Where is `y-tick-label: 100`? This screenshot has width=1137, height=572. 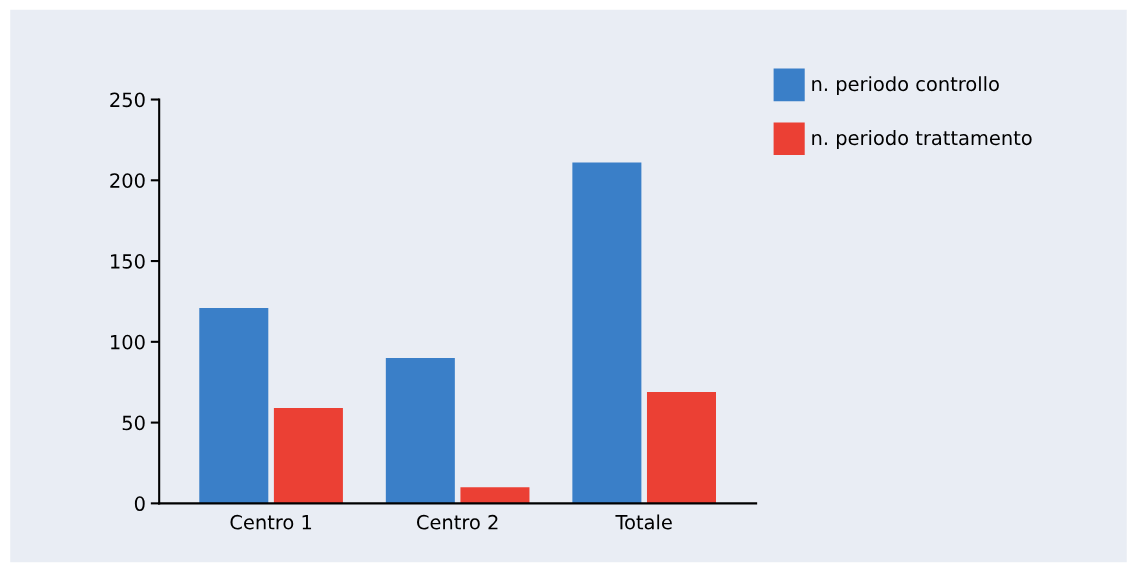
y-tick-label: 100 is located at coordinates (128, 342).